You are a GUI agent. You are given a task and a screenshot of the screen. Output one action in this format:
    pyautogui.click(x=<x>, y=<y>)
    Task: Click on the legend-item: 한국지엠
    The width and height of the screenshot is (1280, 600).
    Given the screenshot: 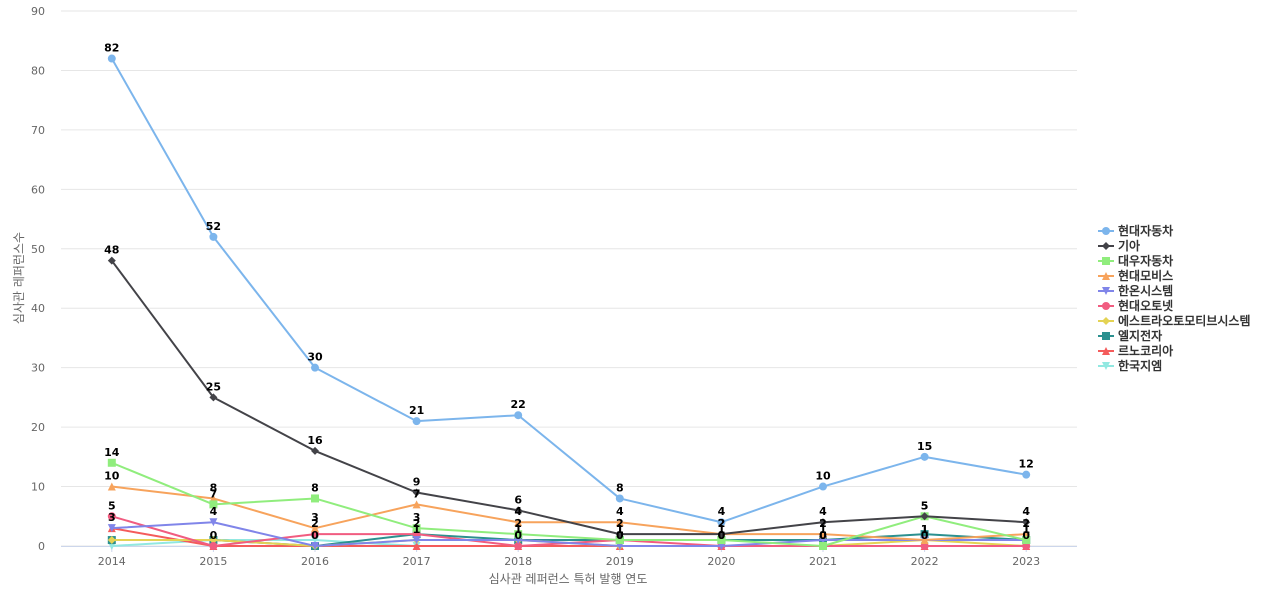 What is the action you would take?
    pyautogui.click(x=1130, y=365)
    